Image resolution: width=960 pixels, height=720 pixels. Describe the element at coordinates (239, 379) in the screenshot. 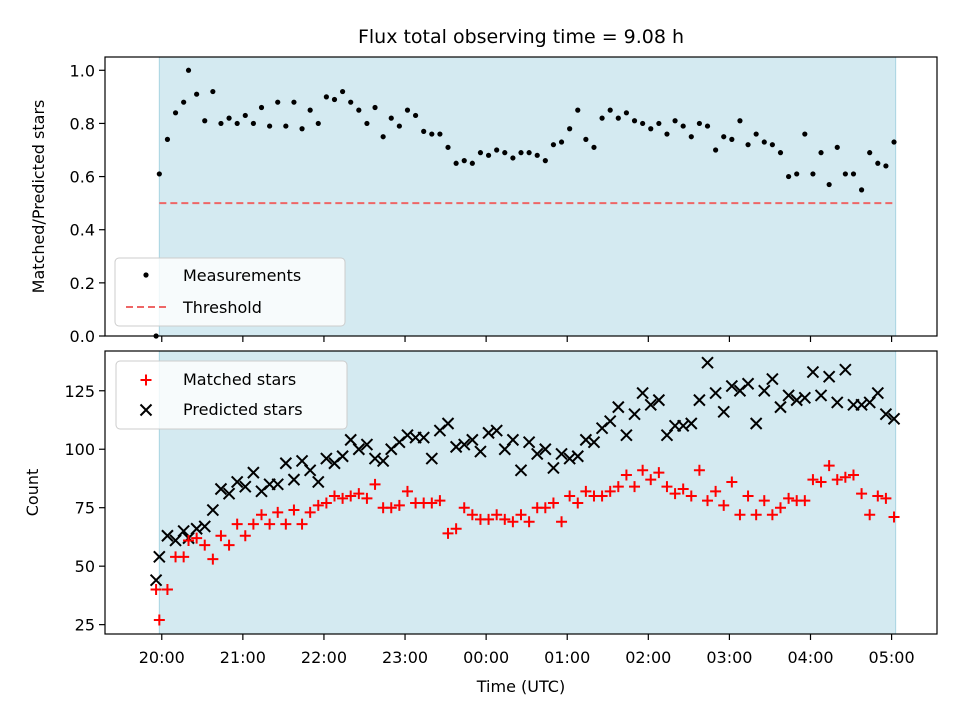

I see `legend-matched-label: Matched stars` at that location.